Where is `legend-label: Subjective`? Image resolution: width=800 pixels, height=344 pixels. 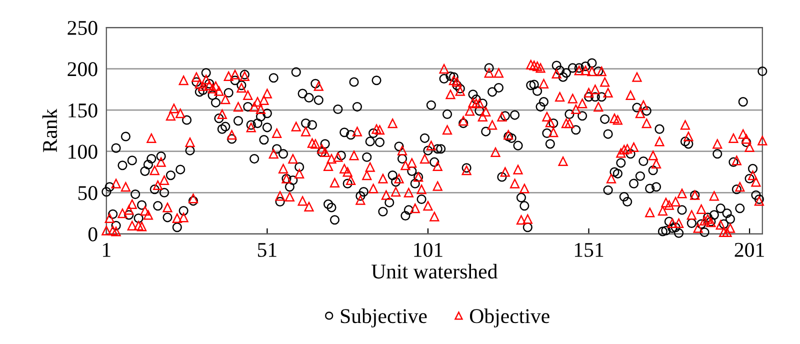 legend-label: Subjective is located at coordinates (383, 318).